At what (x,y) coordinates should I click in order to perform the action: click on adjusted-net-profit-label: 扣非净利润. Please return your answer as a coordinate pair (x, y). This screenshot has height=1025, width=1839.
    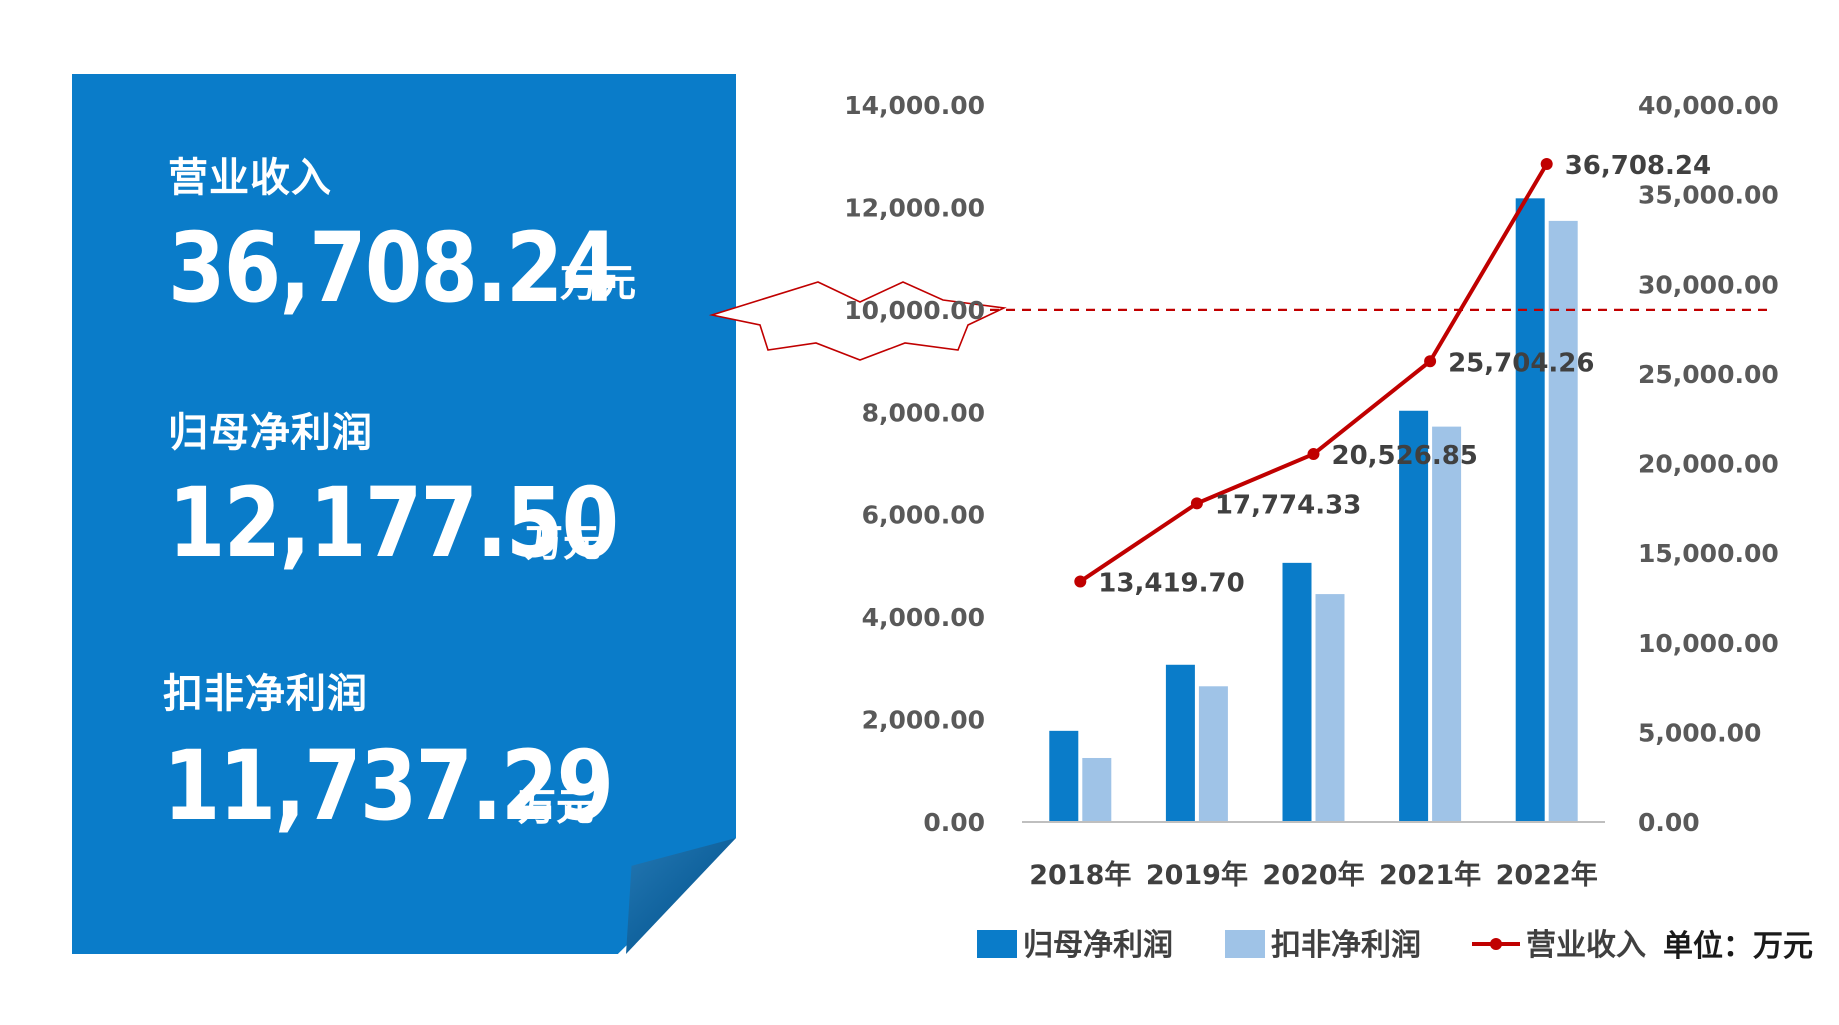
    Looking at the image, I should click on (265, 694).